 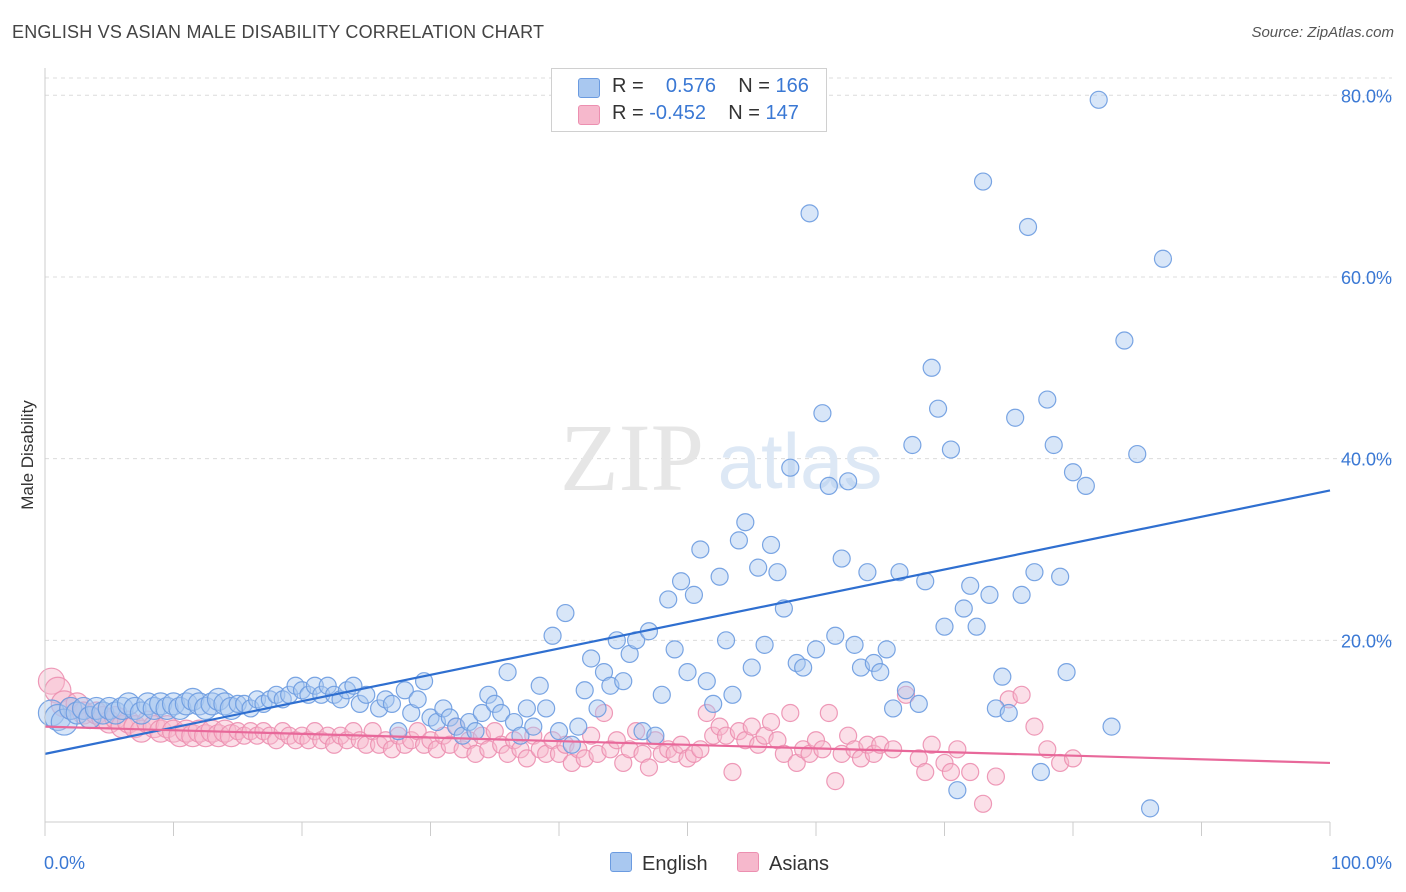 What do you see at coordinates (744, 113) in the screenshot?
I see `legend-n-label: N =` at bounding box center [744, 113].